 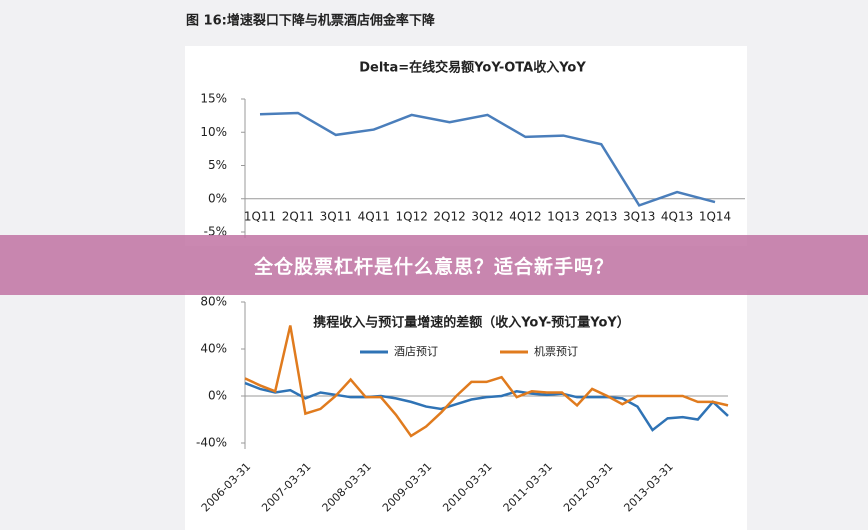 What do you see at coordinates (639, 216) in the screenshot?
I see `x-tick-label: 3Q13` at bounding box center [639, 216].